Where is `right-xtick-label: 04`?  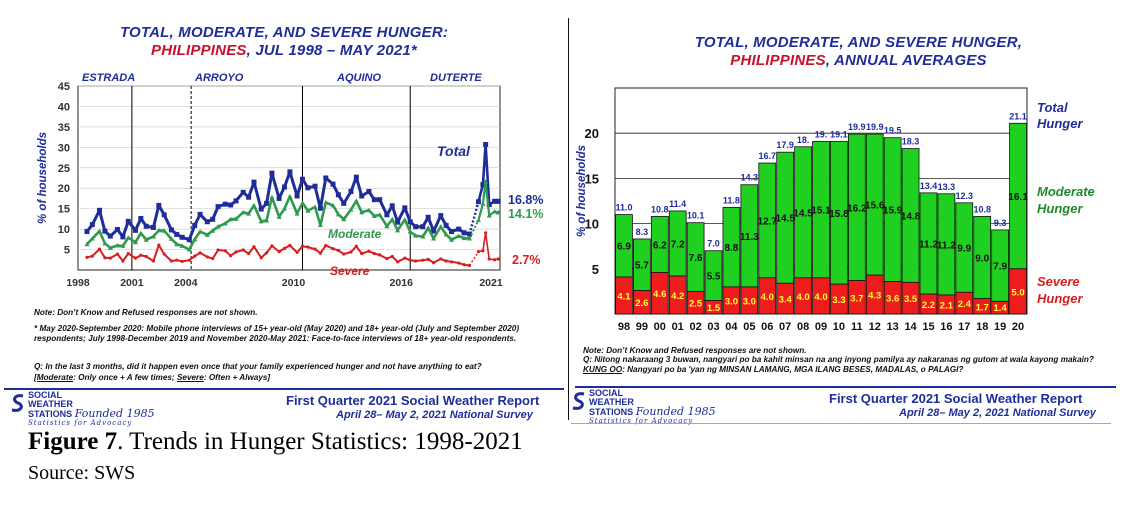
right-xtick-label: 04 is located at coordinates (731, 327).